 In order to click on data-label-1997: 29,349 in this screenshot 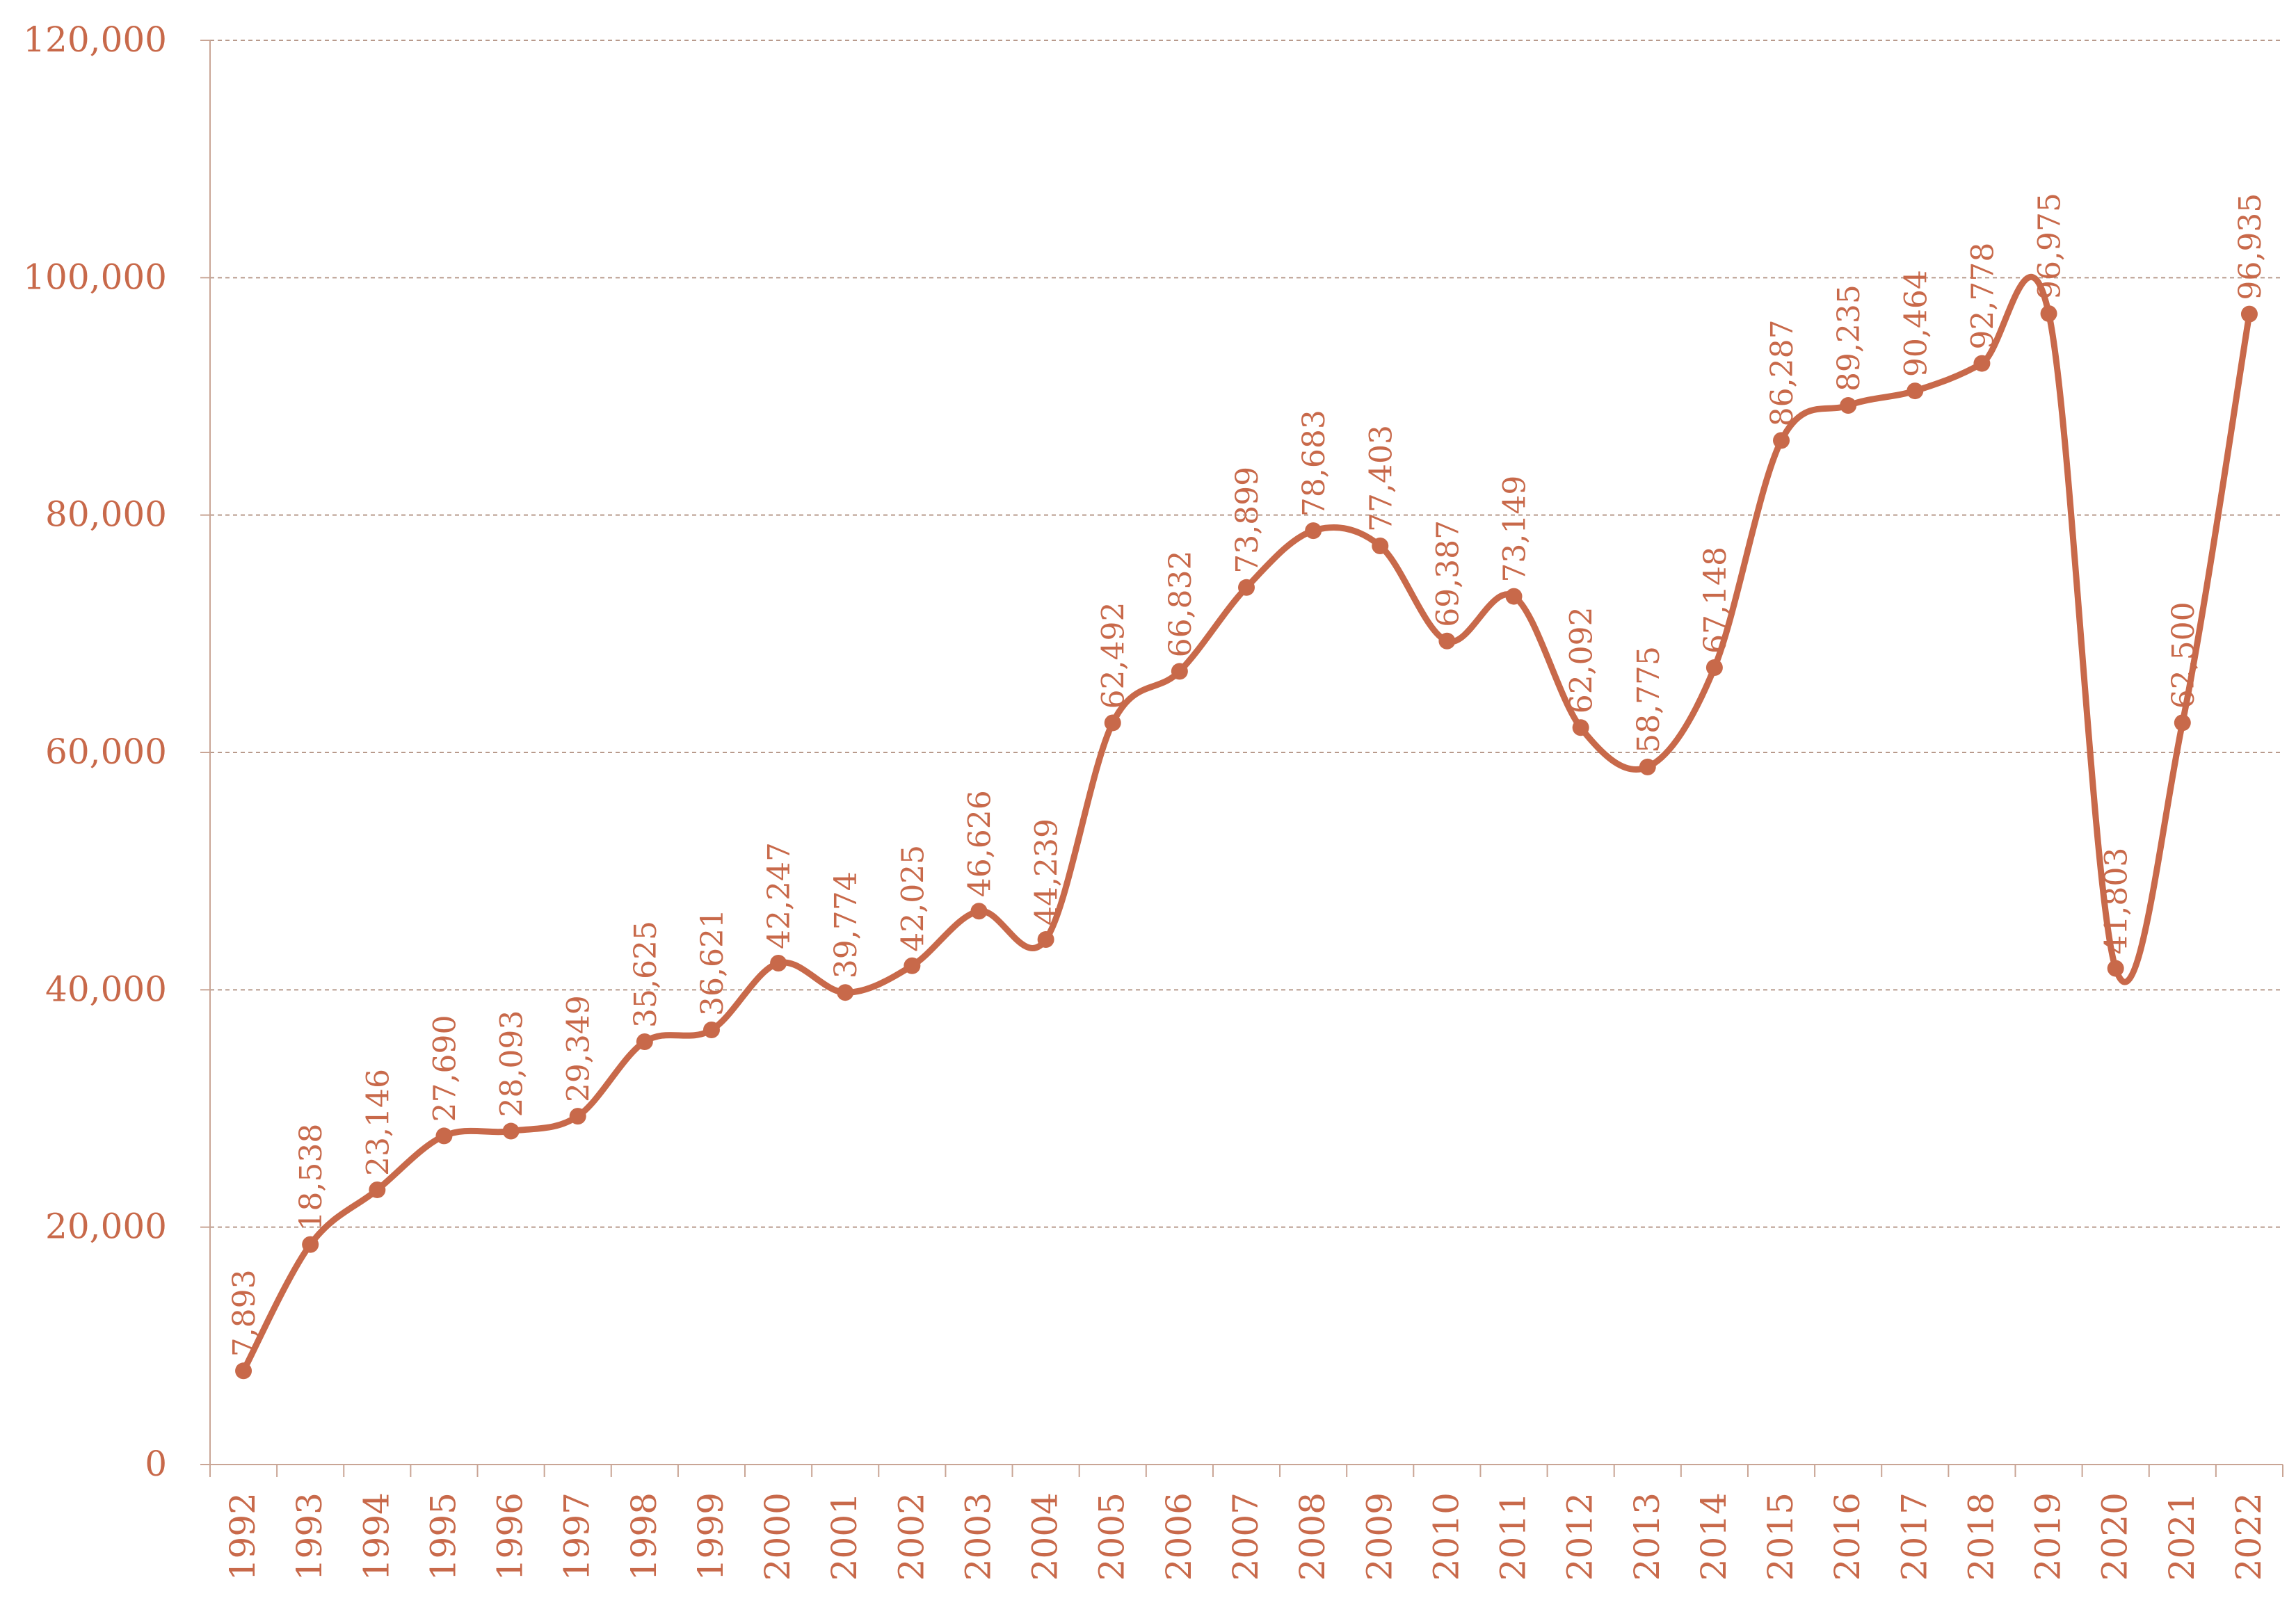, I will do `click(579, 1048)`.